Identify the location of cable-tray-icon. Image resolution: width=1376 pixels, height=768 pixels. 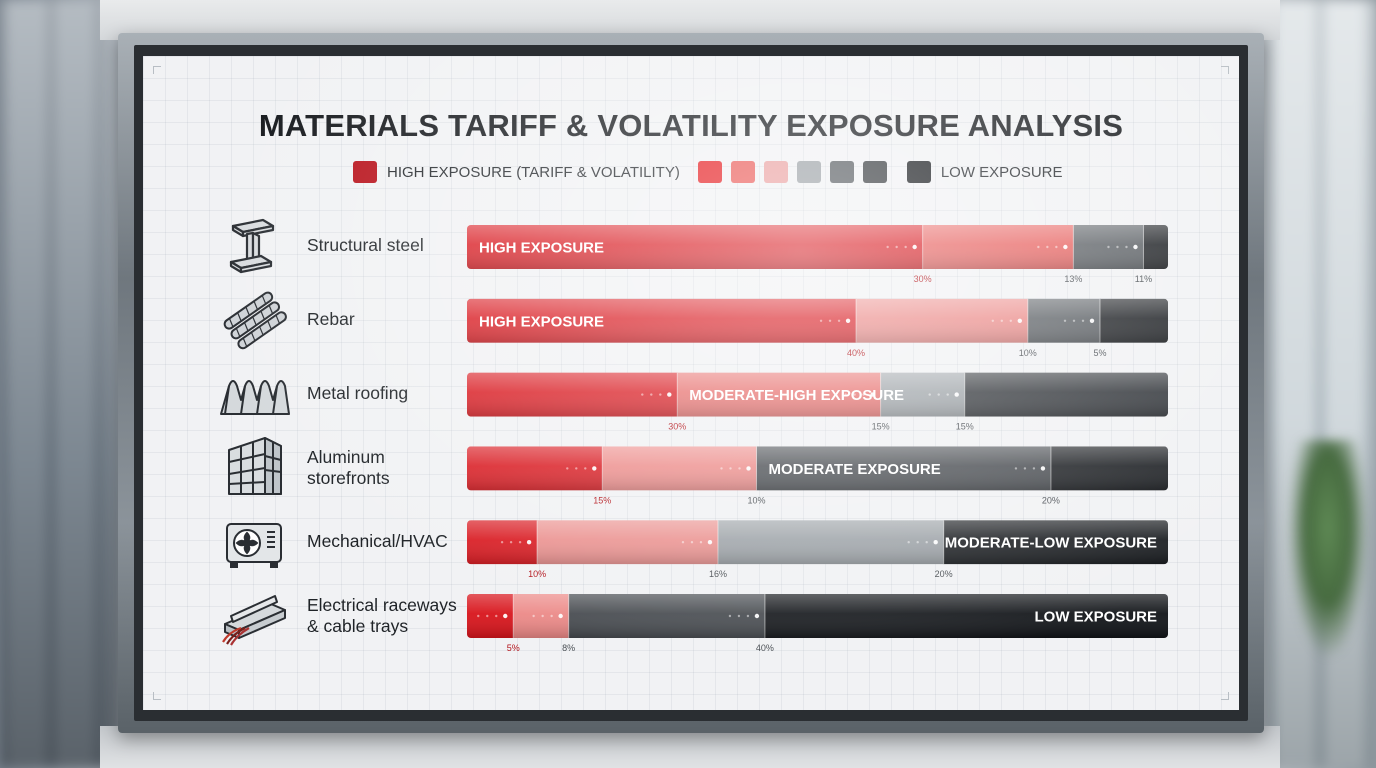
(254, 620).